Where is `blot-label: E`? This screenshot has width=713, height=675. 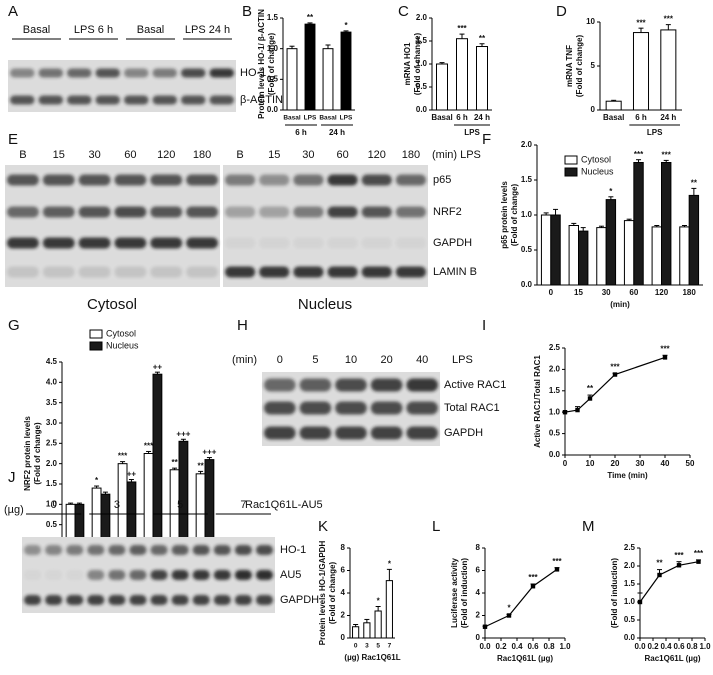 blot-label: E is located at coordinates (13, 139).